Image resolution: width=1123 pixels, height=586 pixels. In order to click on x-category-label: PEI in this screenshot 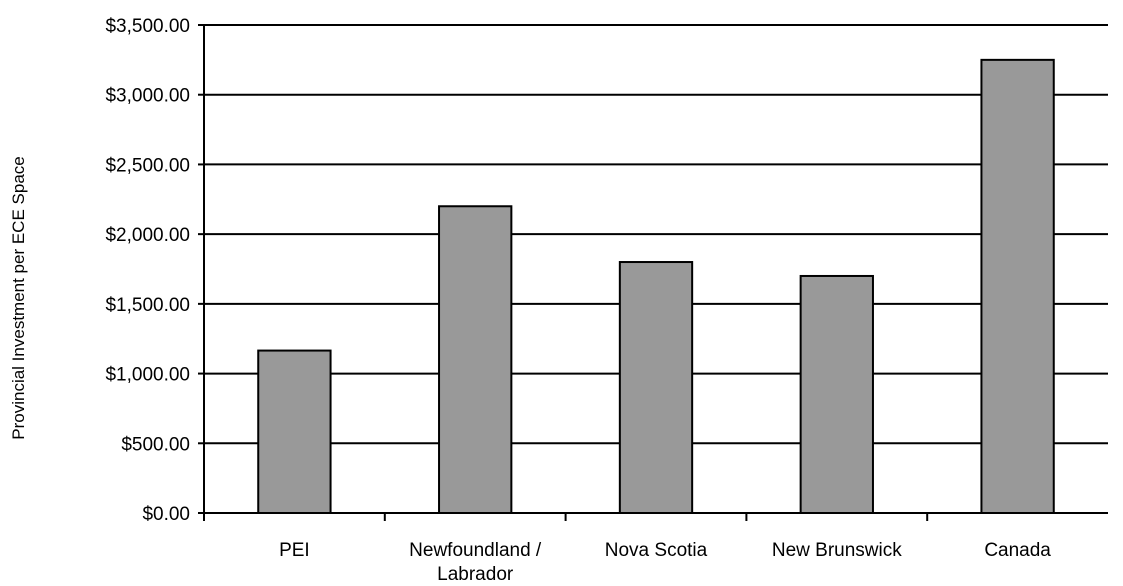, I will do `click(294, 550)`.